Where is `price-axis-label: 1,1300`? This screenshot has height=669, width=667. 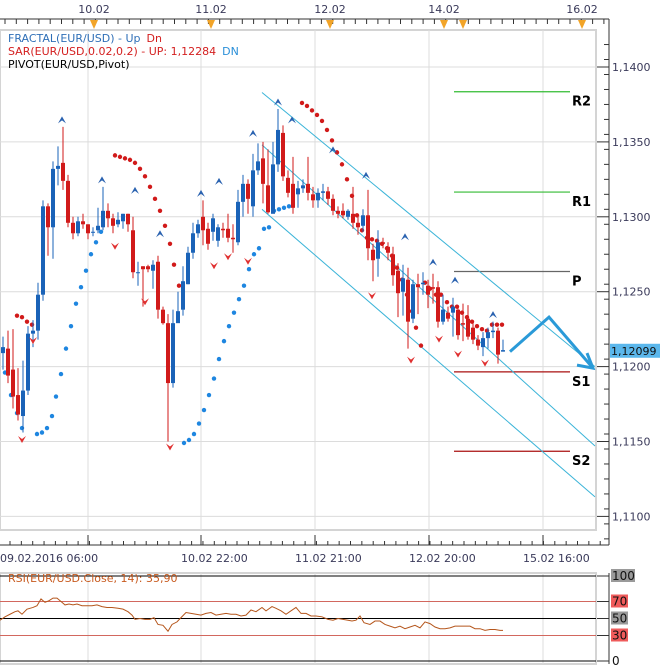 price-axis-label: 1,1300 is located at coordinates (631, 217).